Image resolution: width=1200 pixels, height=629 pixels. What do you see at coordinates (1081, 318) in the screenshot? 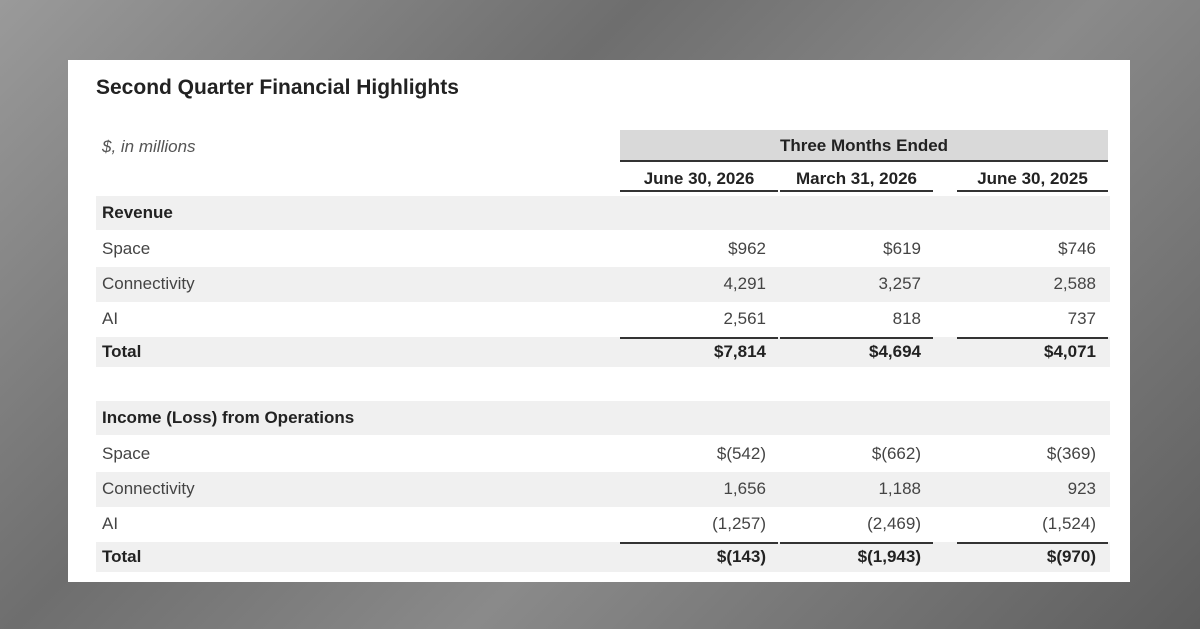
I see `cell-value: 737` at bounding box center [1081, 318].